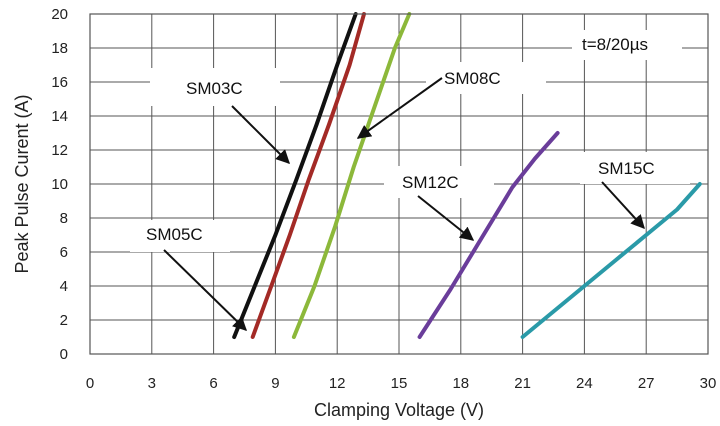  Describe the element at coordinates (626, 168) in the screenshot. I see `annotation-label-sm15c: SM15C` at that location.